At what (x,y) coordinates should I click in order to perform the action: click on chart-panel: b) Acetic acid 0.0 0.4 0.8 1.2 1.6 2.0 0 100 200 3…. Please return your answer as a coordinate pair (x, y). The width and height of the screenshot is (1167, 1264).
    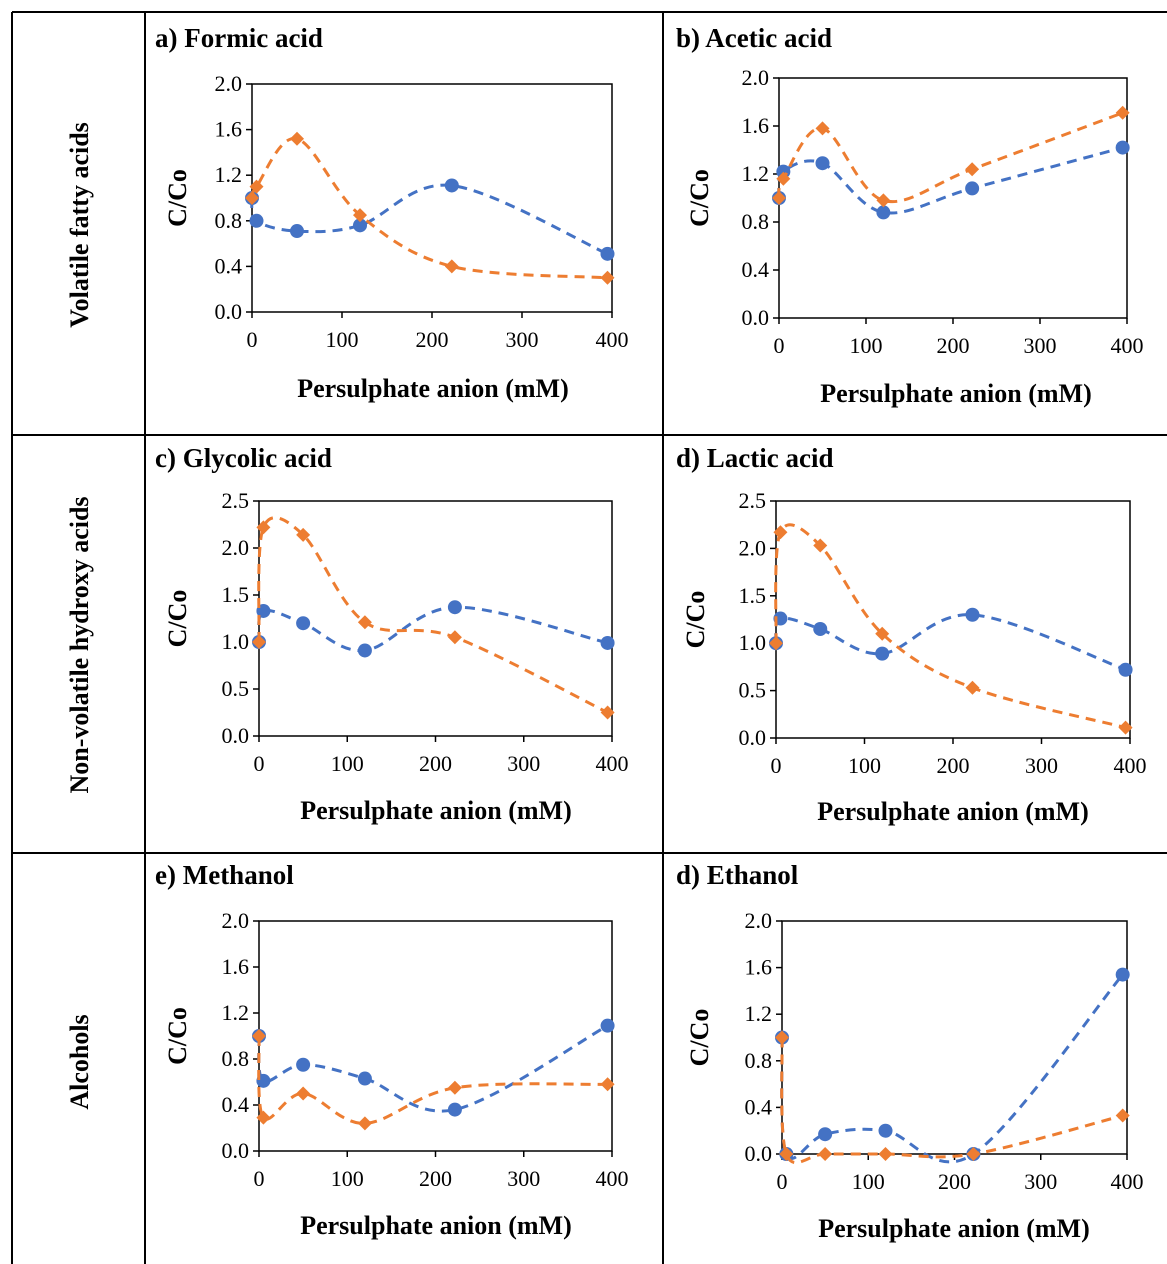
    Looking at the image, I should click on (910, 215).